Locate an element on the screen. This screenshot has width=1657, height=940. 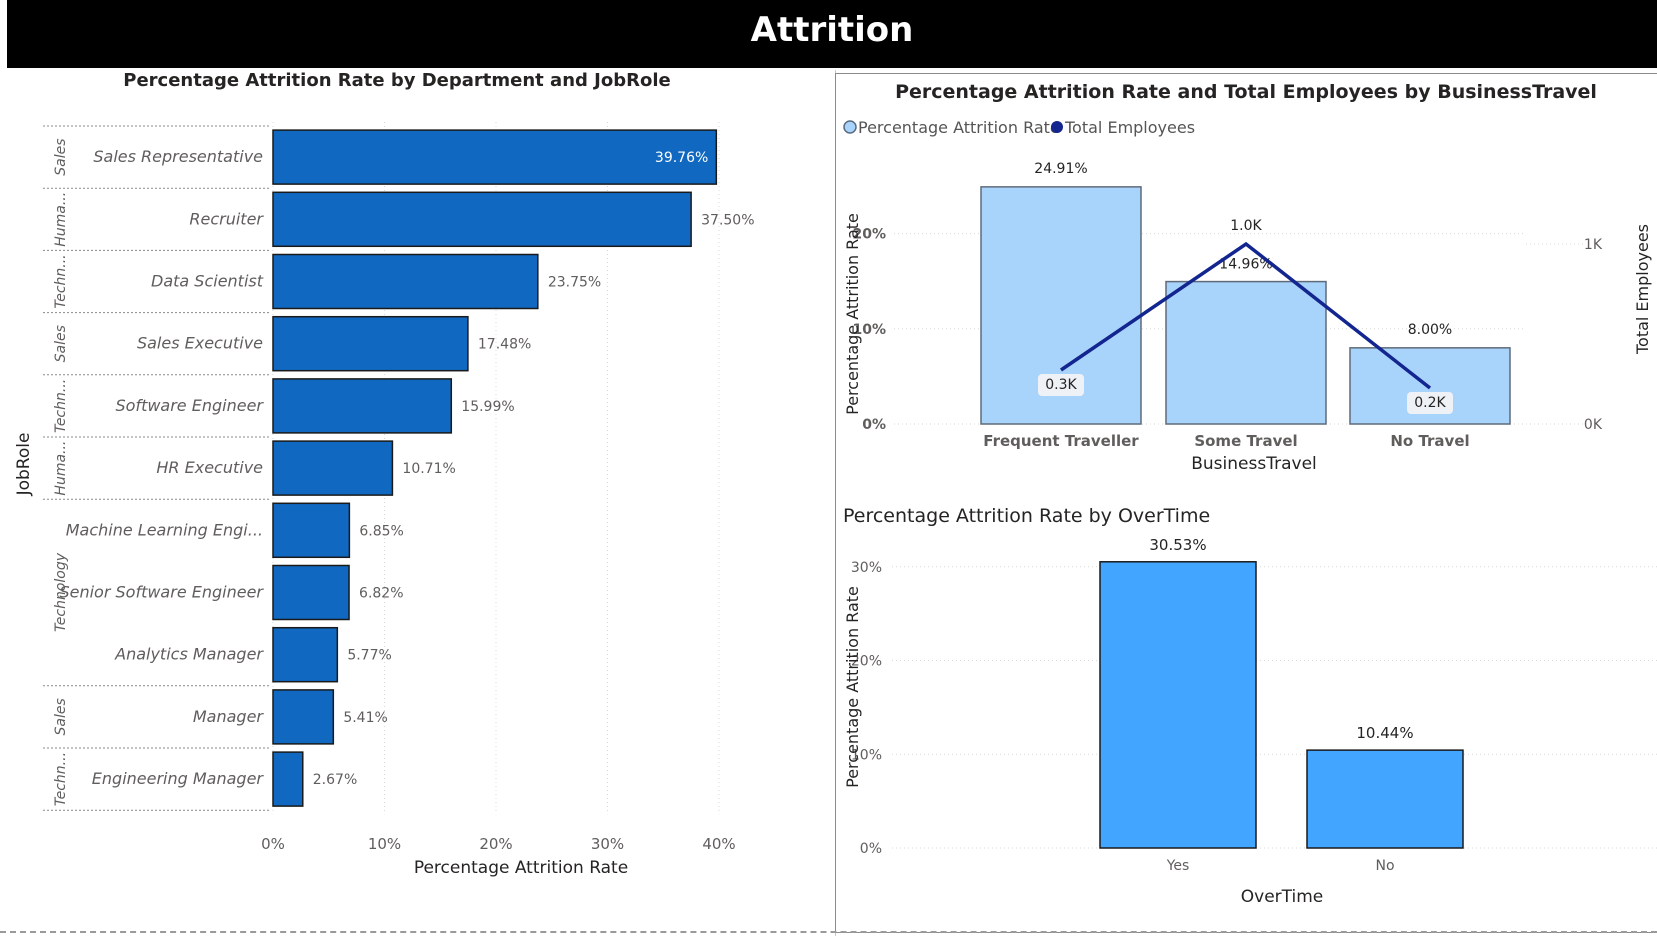
x-tick-label: 10% is located at coordinates (384, 844).